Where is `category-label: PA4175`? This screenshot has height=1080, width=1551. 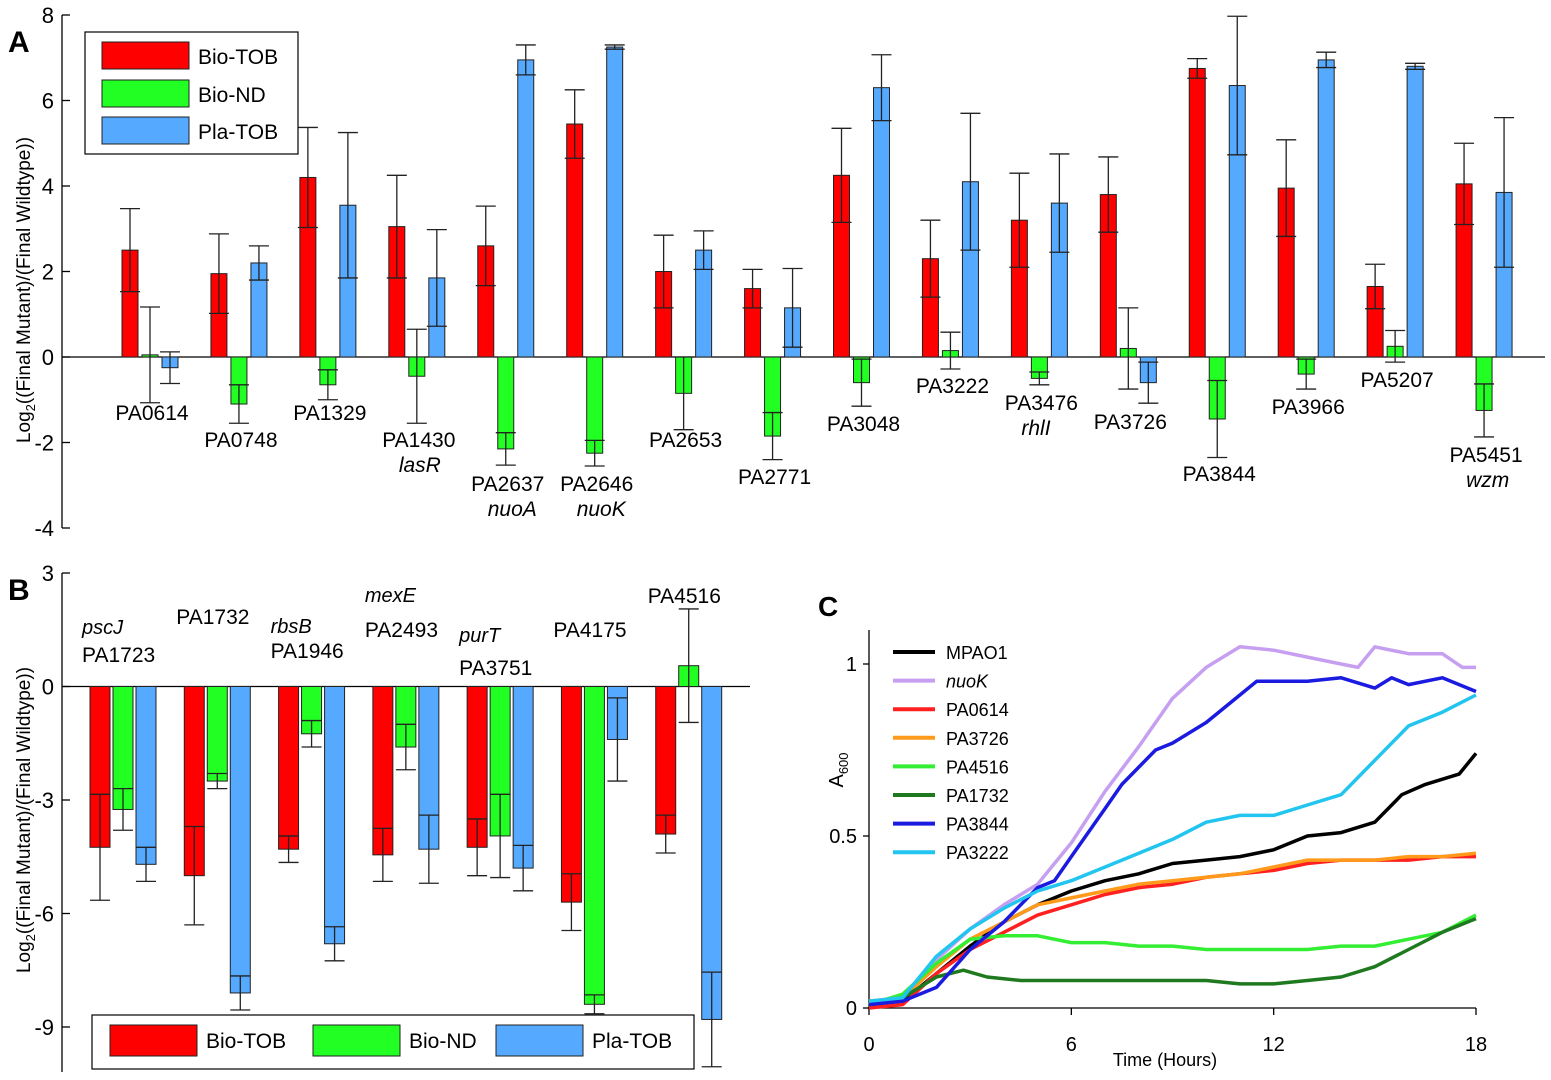 category-label: PA4175 is located at coordinates (589, 630).